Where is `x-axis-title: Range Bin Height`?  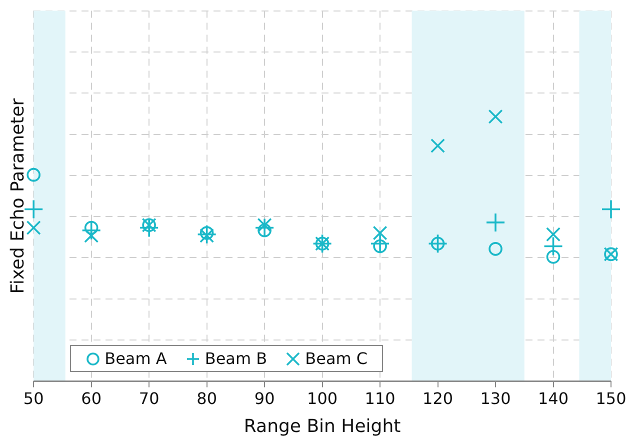 x-axis-title: Range Bin Height is located at coordinates (322, 426).